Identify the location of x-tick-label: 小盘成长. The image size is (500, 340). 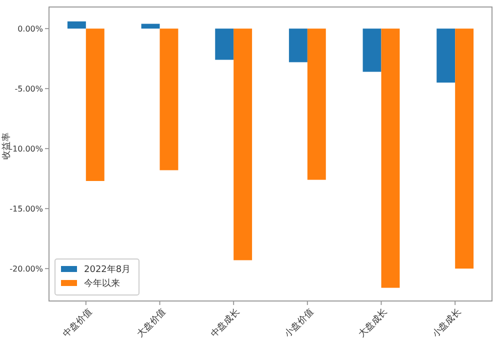
(447, 323).